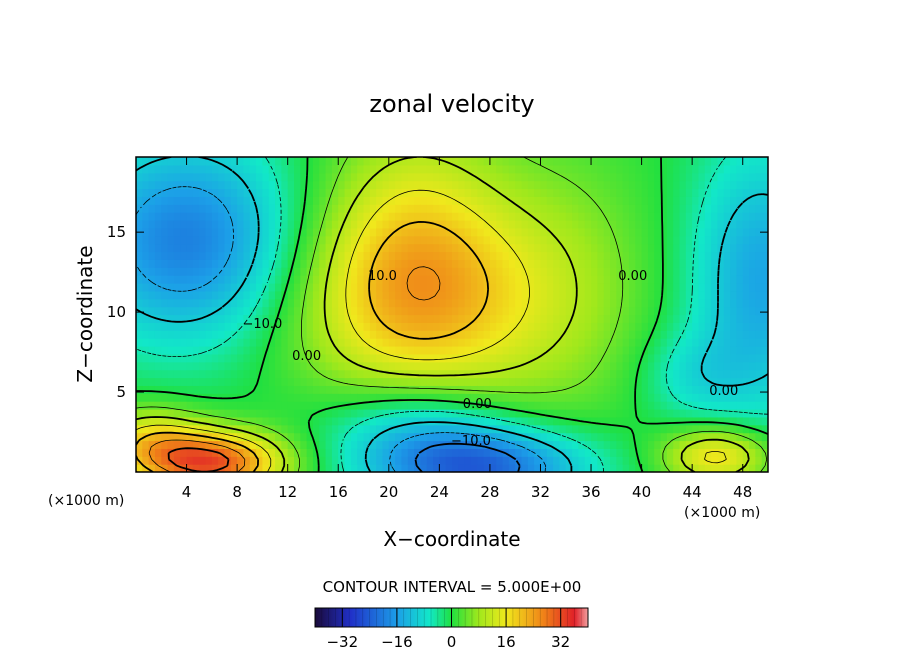  I want to click on chart-title: zonal velocity, so click(451, 104).